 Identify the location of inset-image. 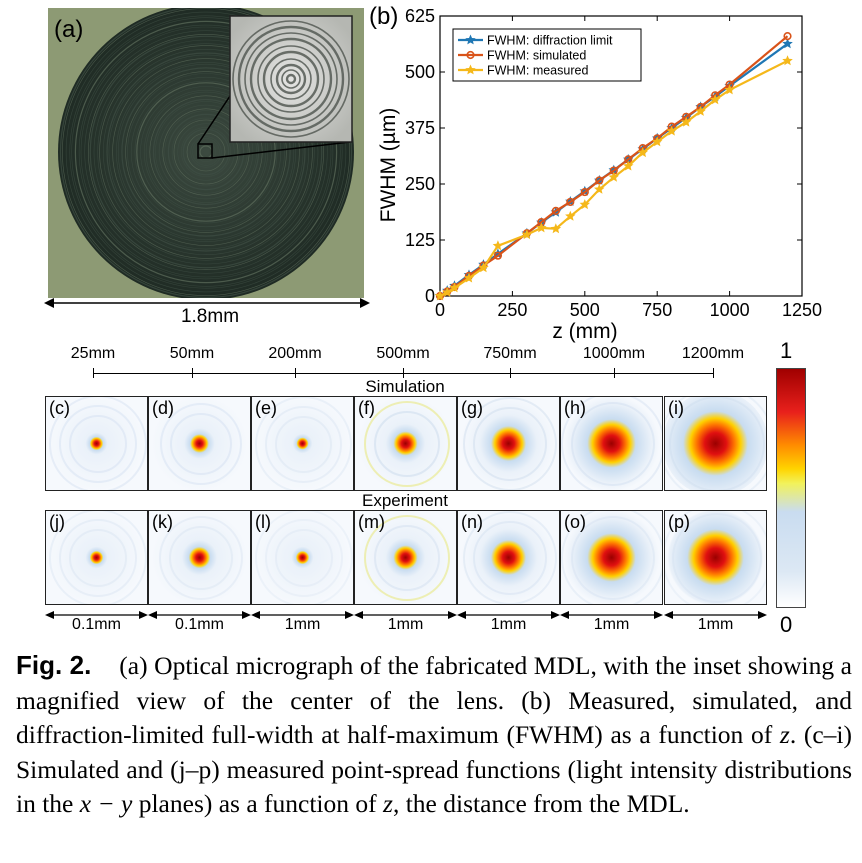
(291, 79).